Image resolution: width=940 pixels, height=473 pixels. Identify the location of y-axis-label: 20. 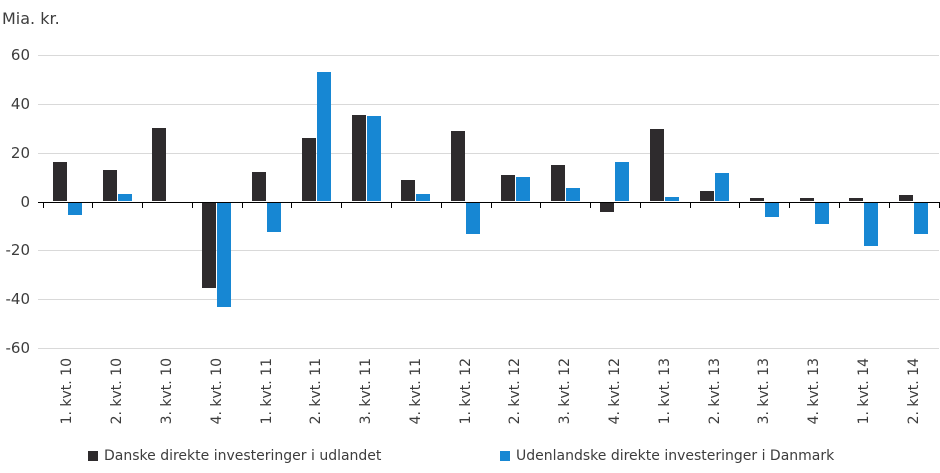
(20, 152).